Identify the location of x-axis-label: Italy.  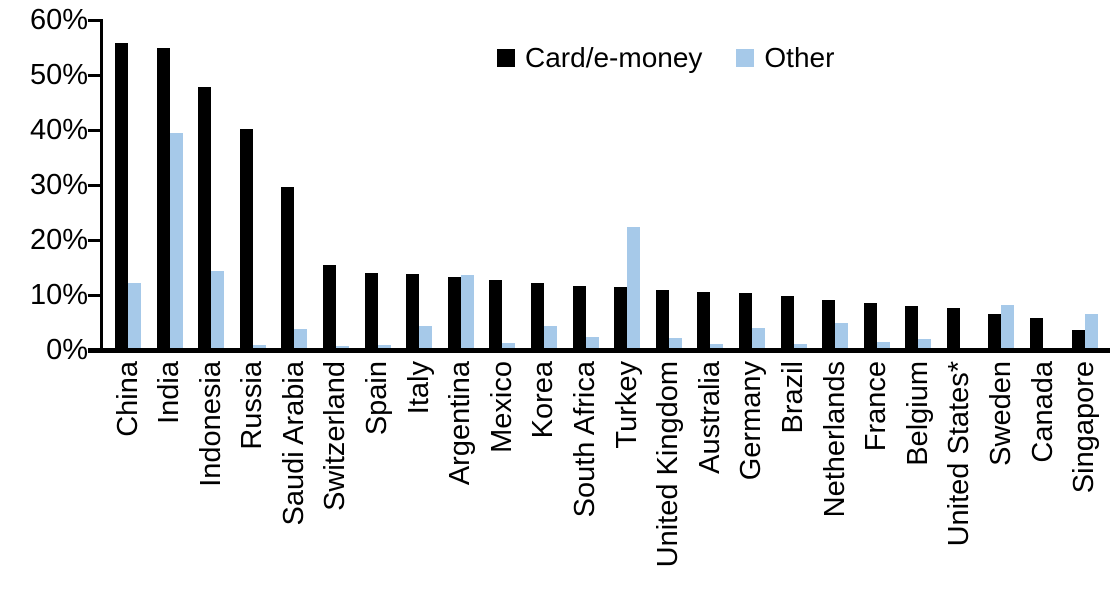
(418, 388).